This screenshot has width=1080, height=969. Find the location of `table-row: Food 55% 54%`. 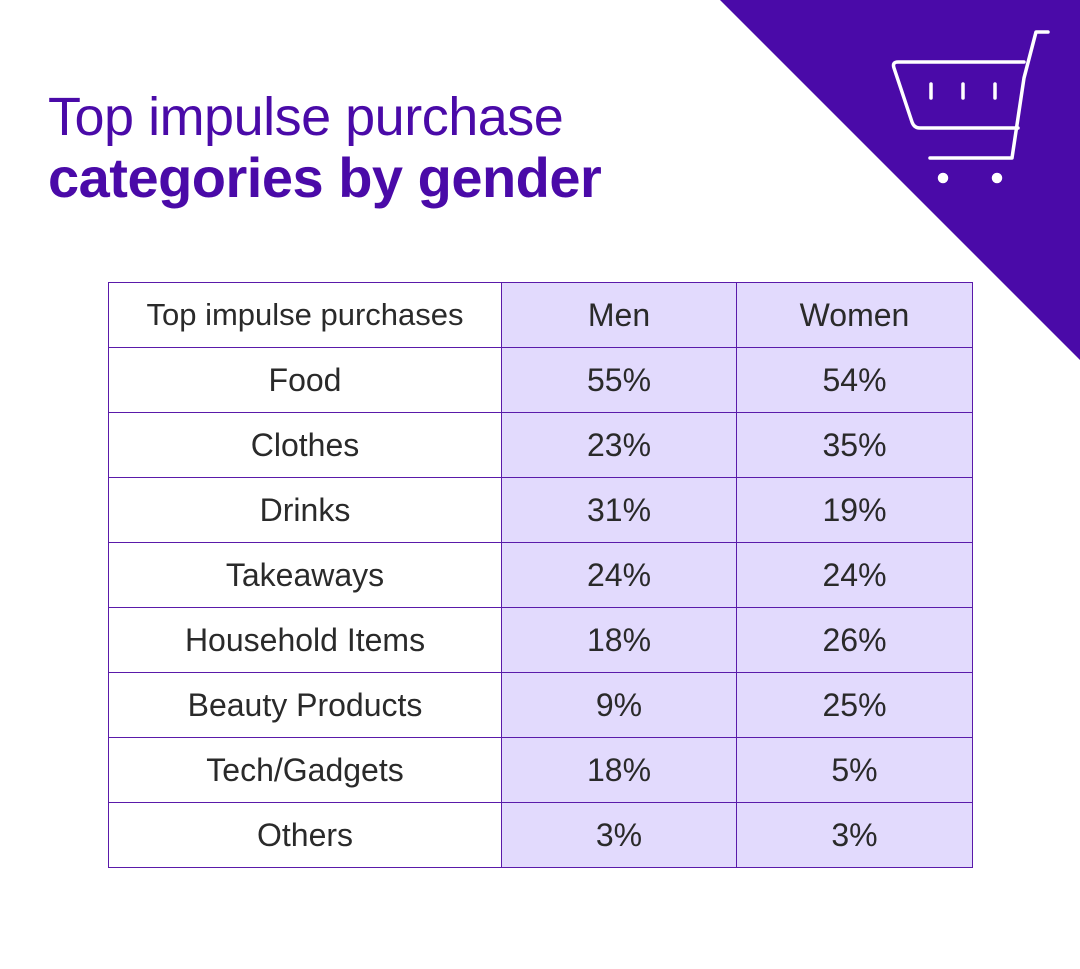

table-row: Food 55% 54% is located at coordinates (540, 380).